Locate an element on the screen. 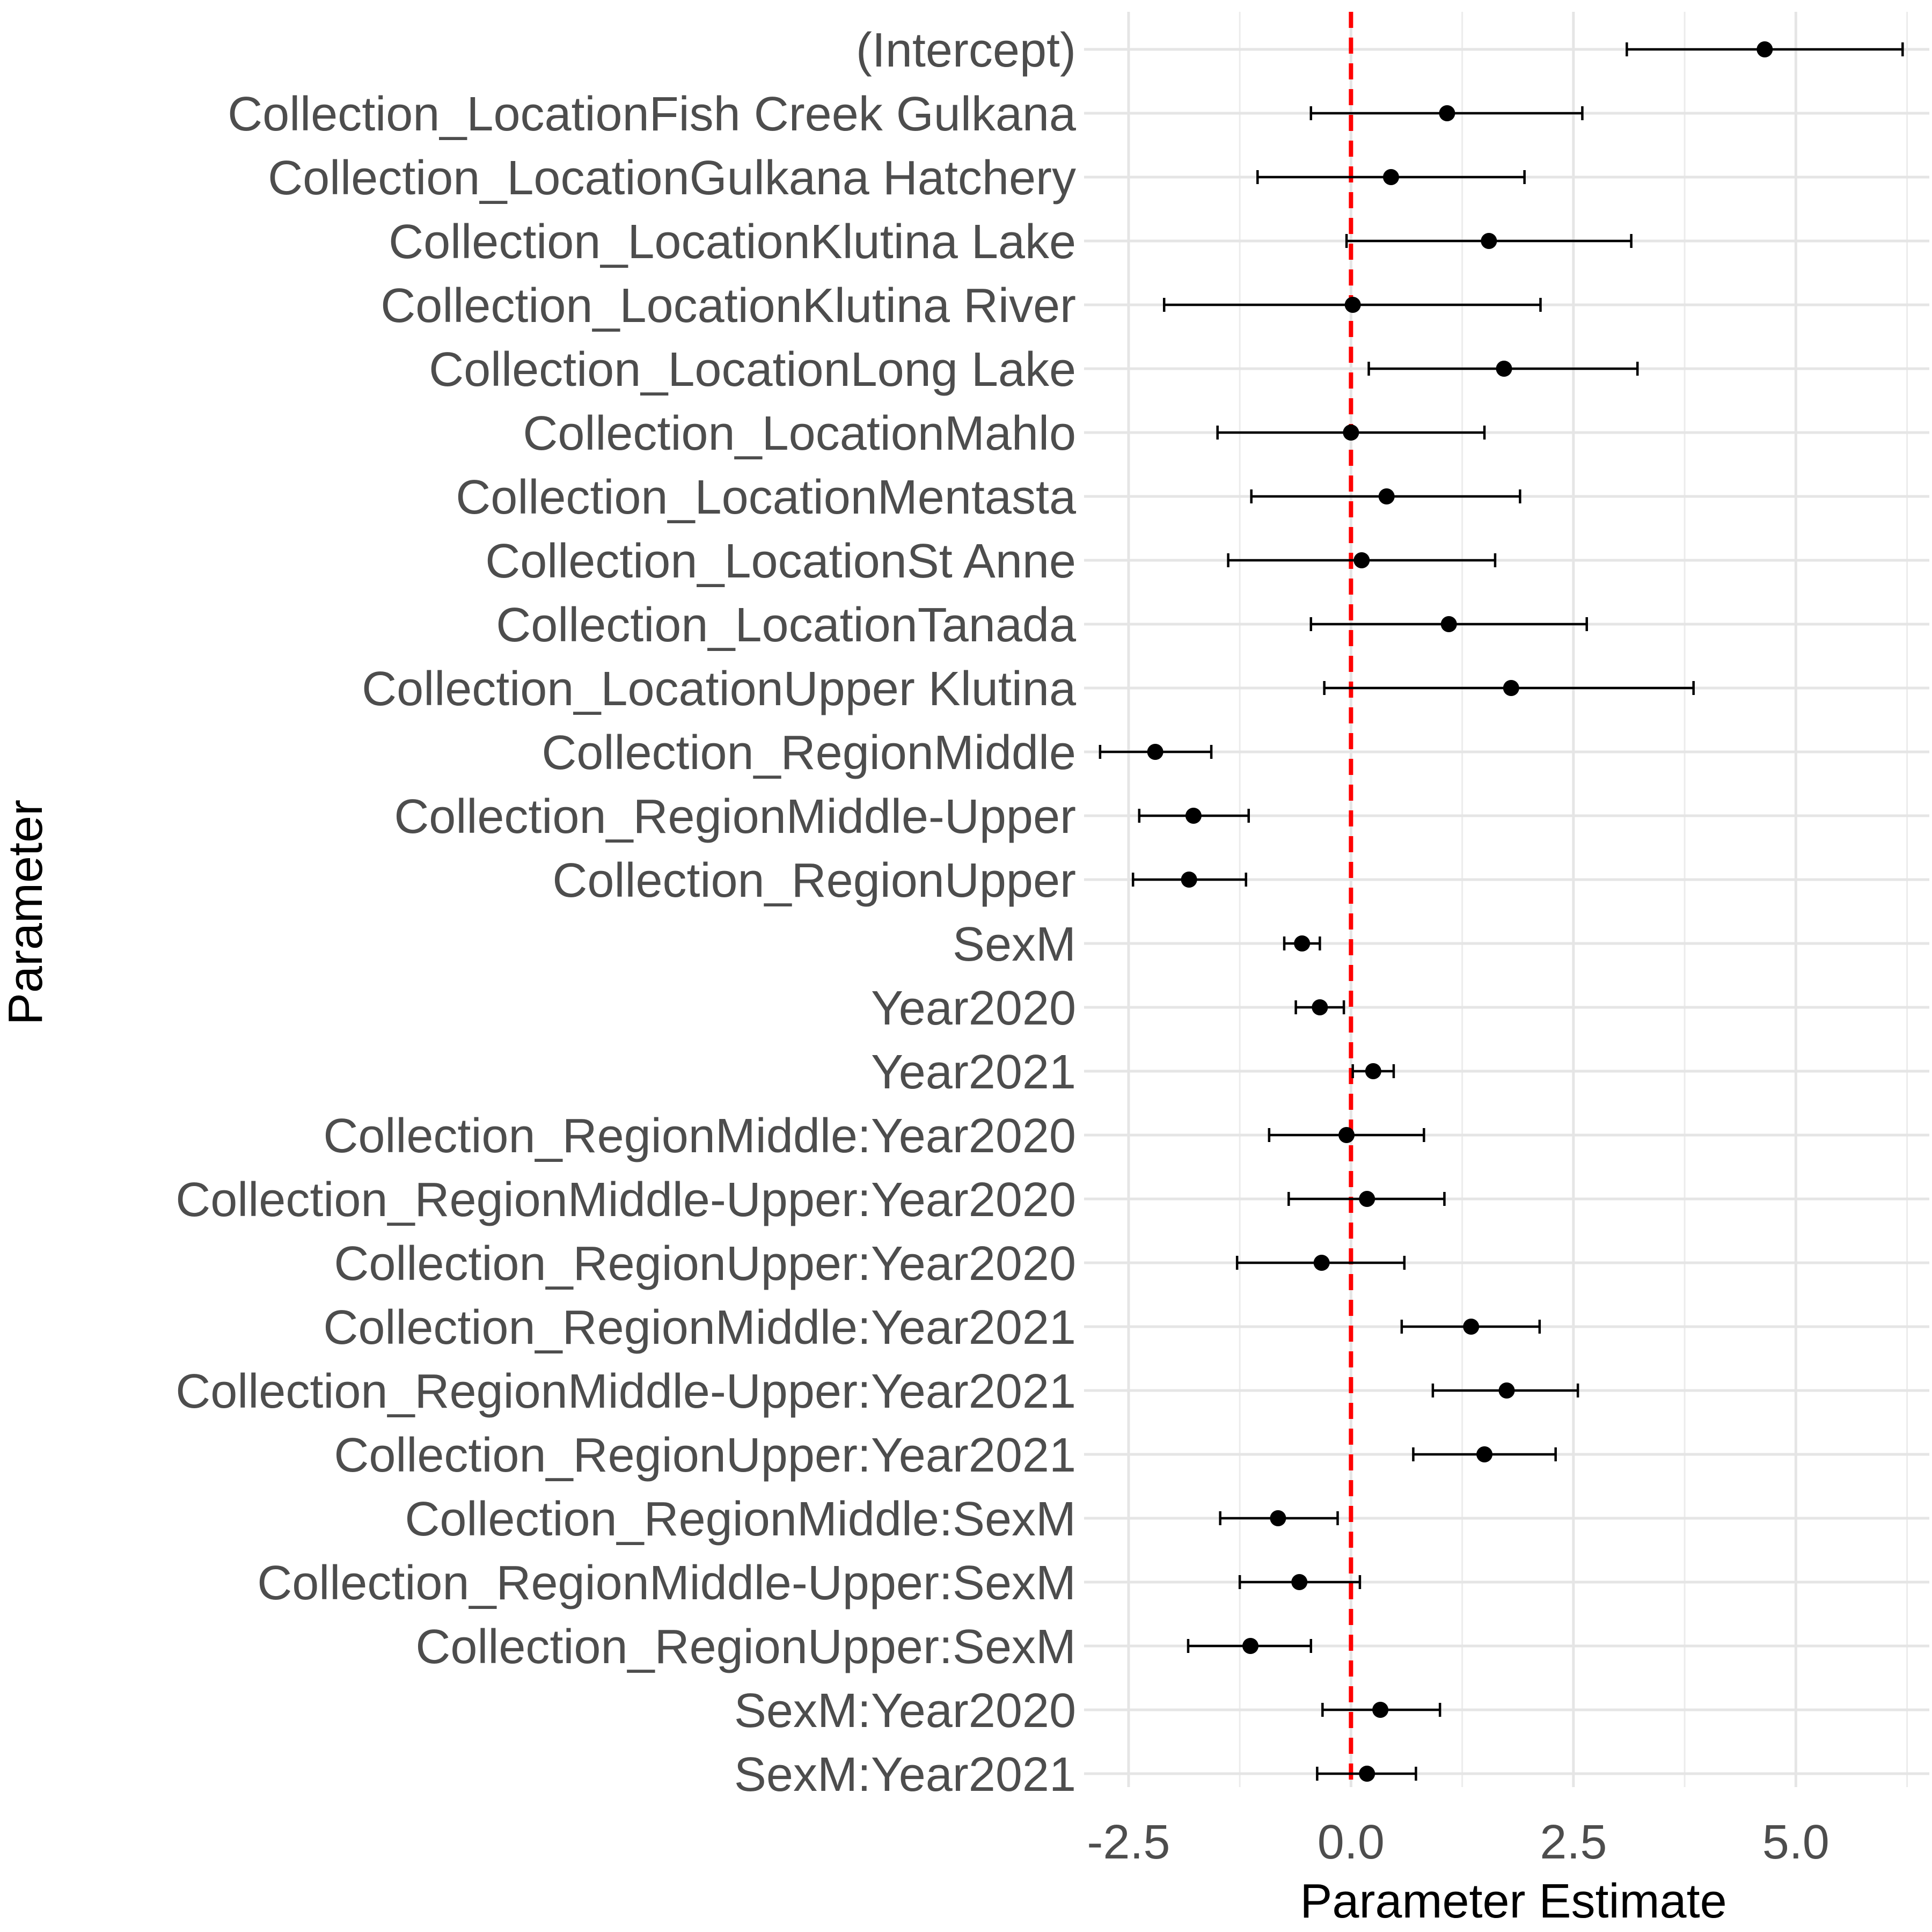 This screenshot has width=1932, height=1932. y-tick-label: Collection_RegionMiddle-Upper:SexM is located at coordinates (666, 1583).